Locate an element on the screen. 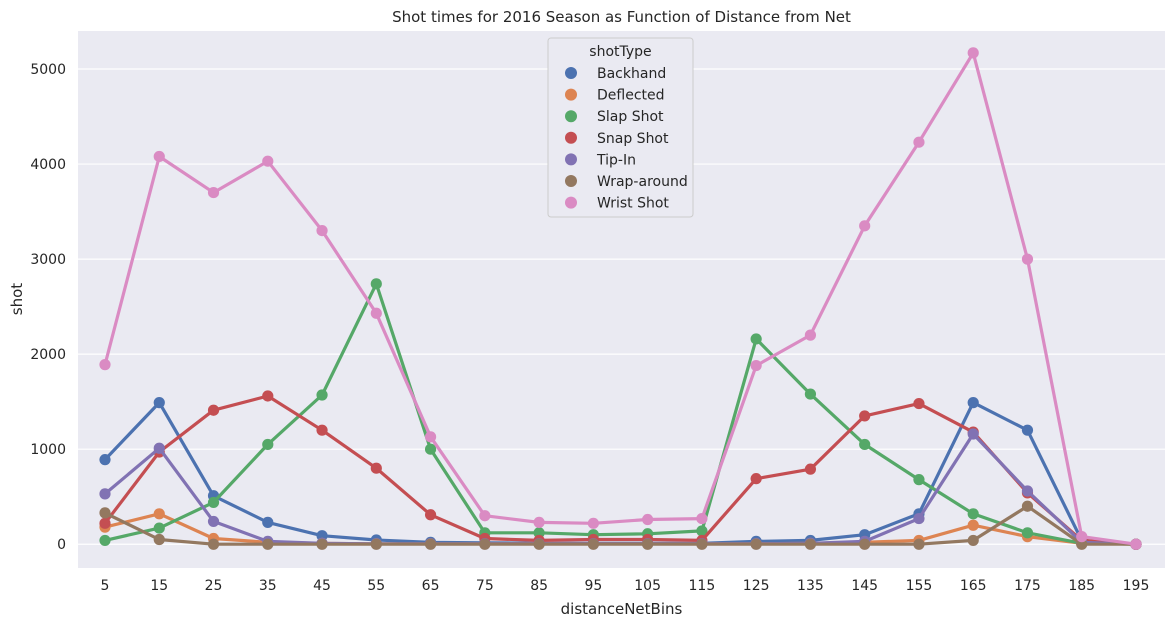 The width and height of the screenshot is (1172, 627). x-tick-label: 105 is located at coordinates (647, 586).